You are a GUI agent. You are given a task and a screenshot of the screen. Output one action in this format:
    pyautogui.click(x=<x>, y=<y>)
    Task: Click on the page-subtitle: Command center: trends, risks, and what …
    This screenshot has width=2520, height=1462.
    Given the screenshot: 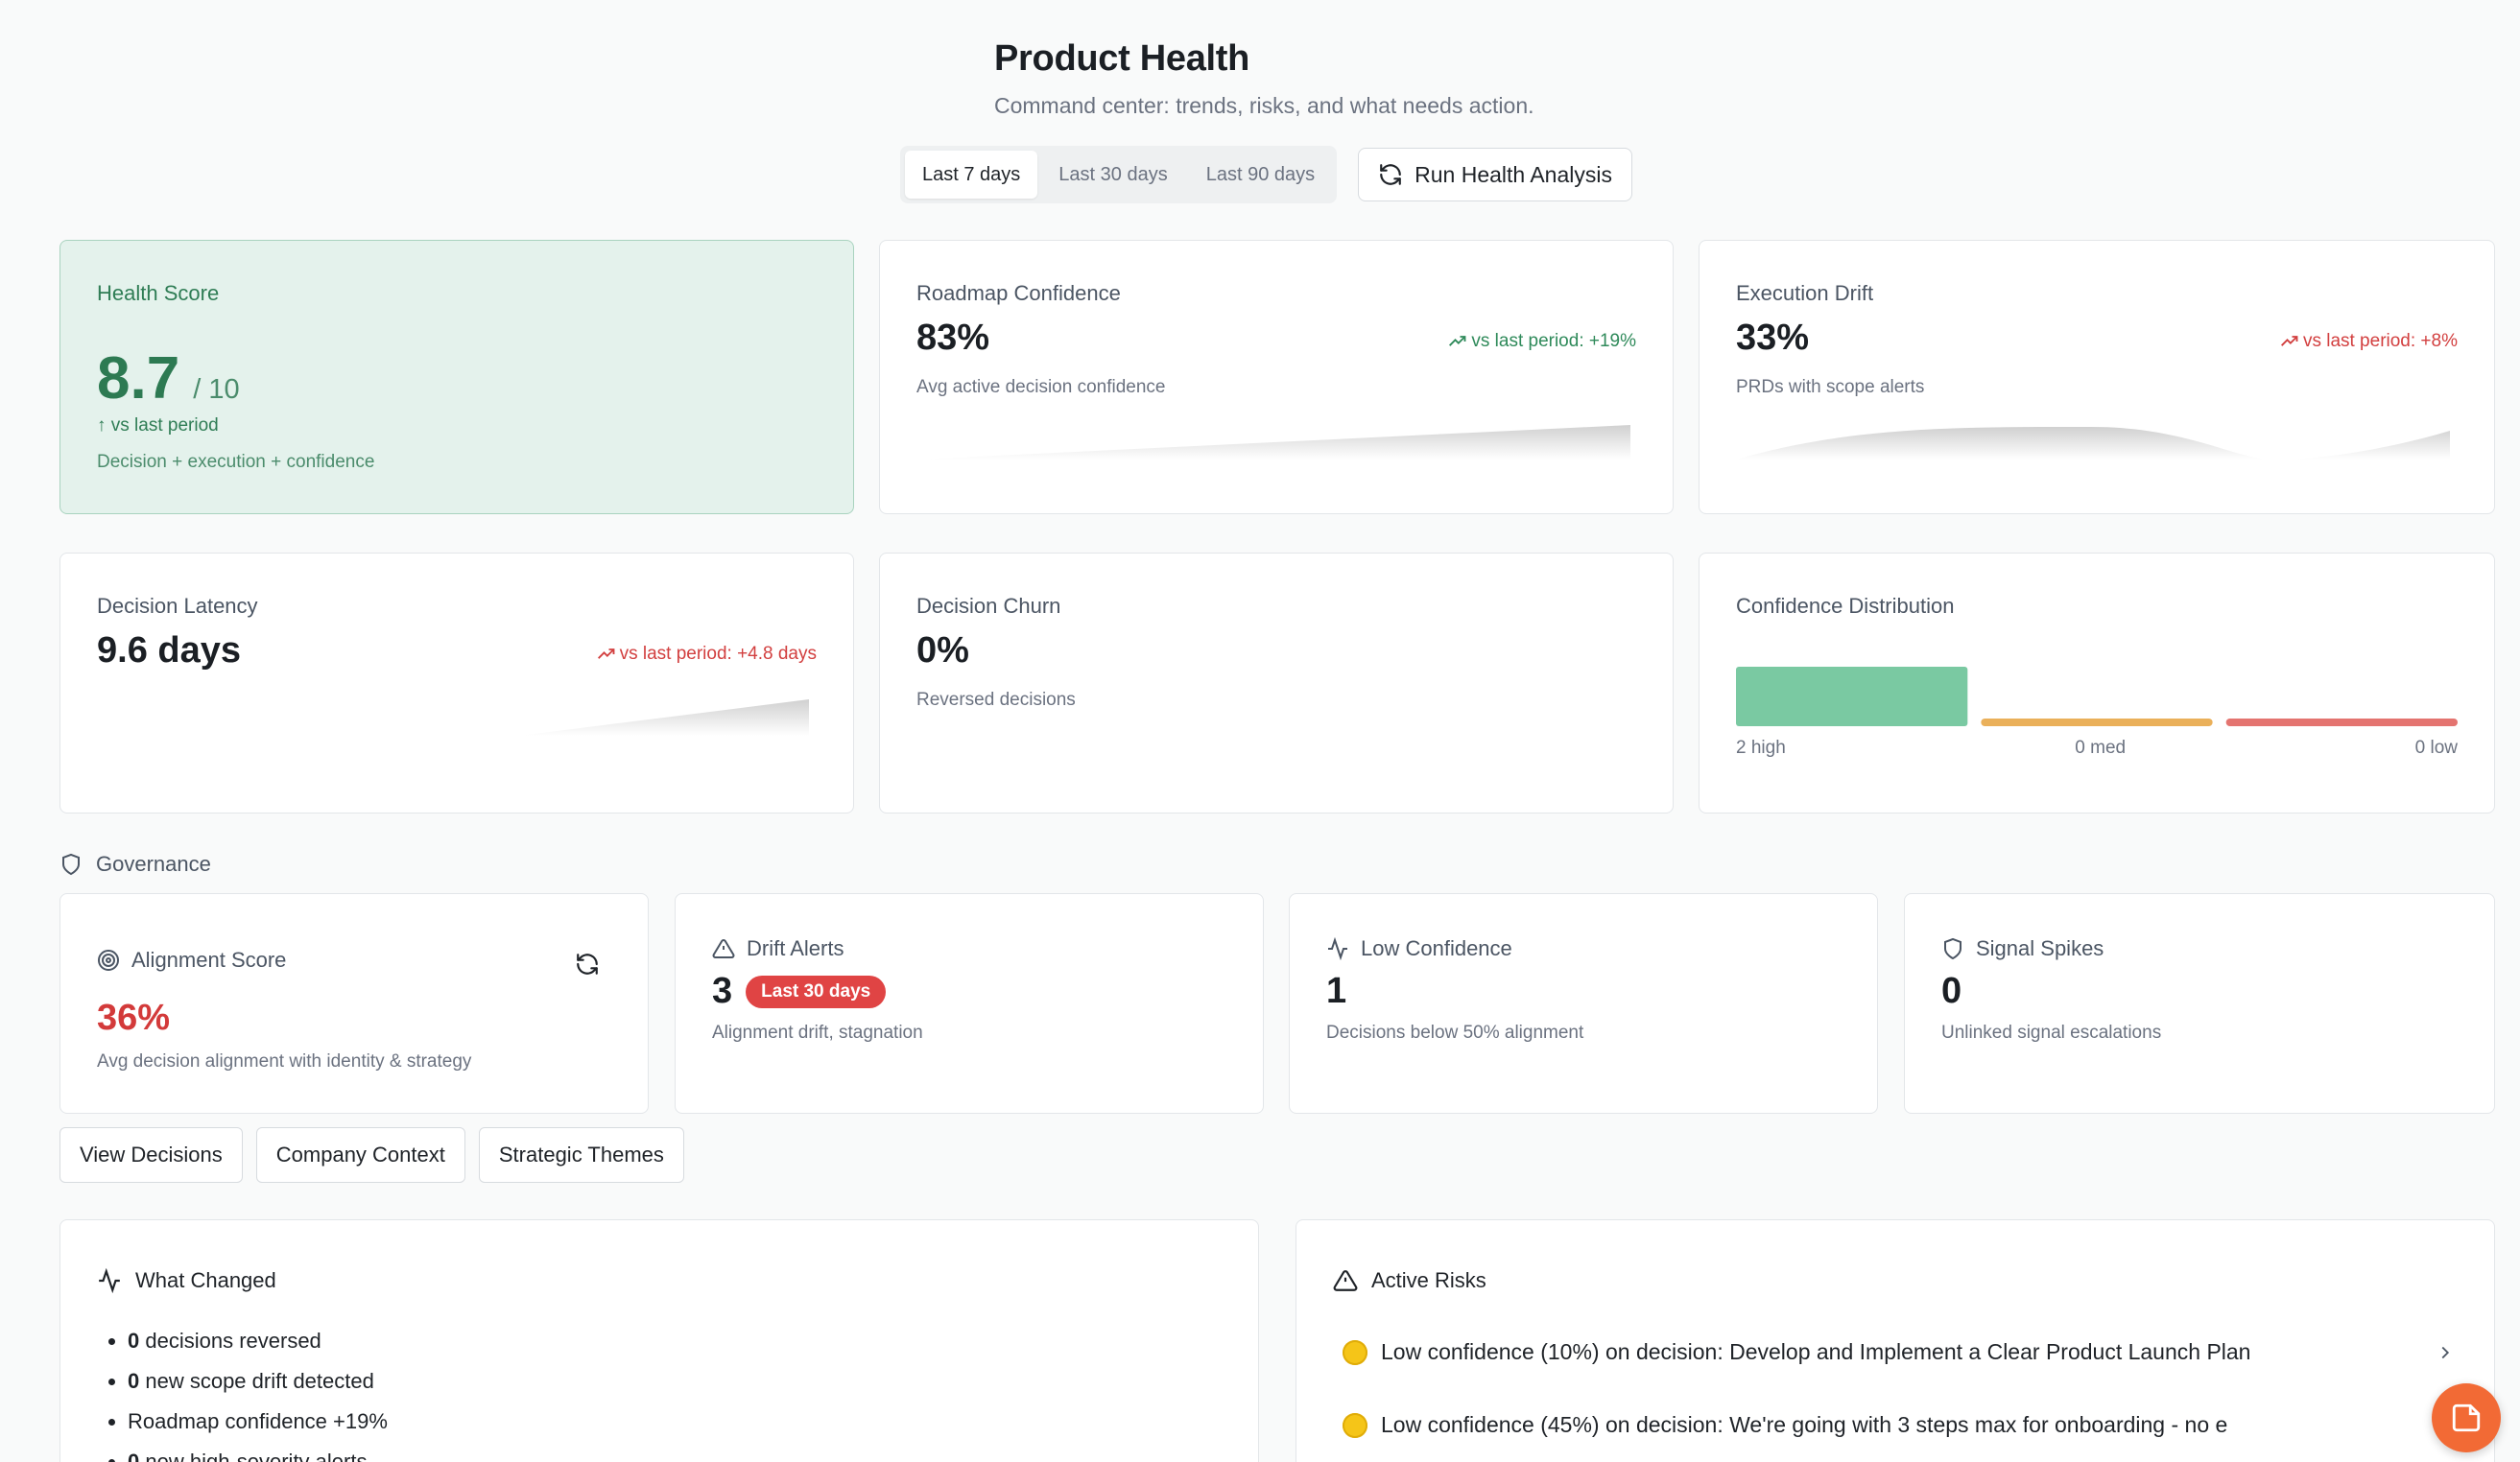 What is the action you would take?
    pyautogui.click(x=1264, y=105)
    